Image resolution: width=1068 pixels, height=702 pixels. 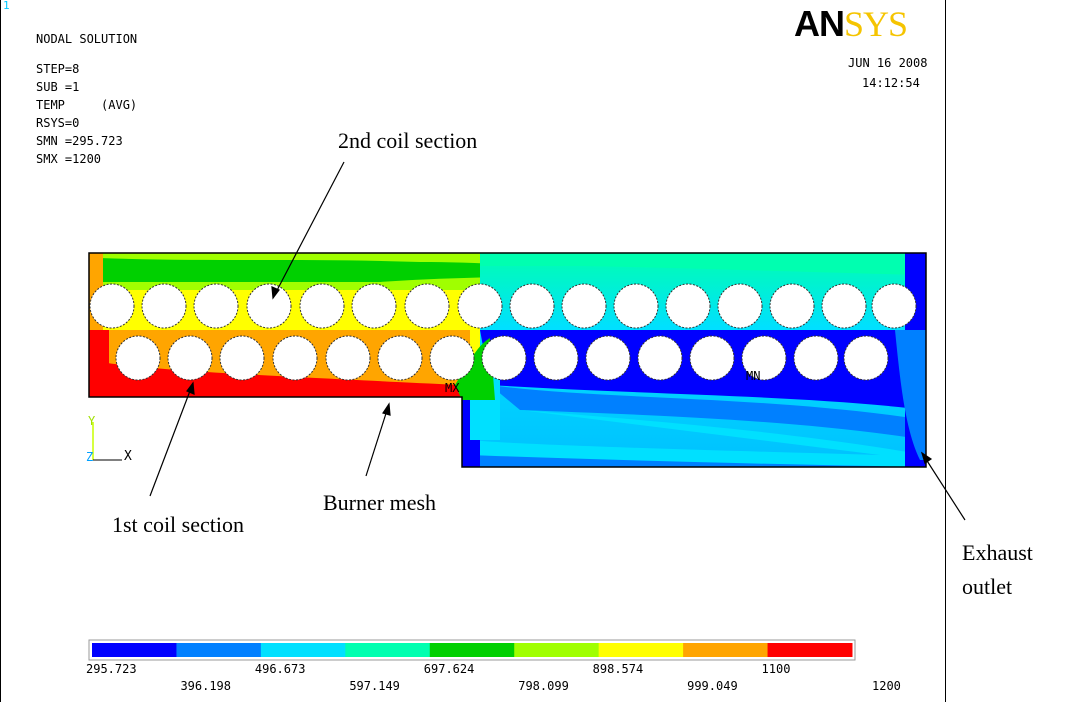 I want to click on label-exhaust: Exhaust, so click(x=997, y=552).